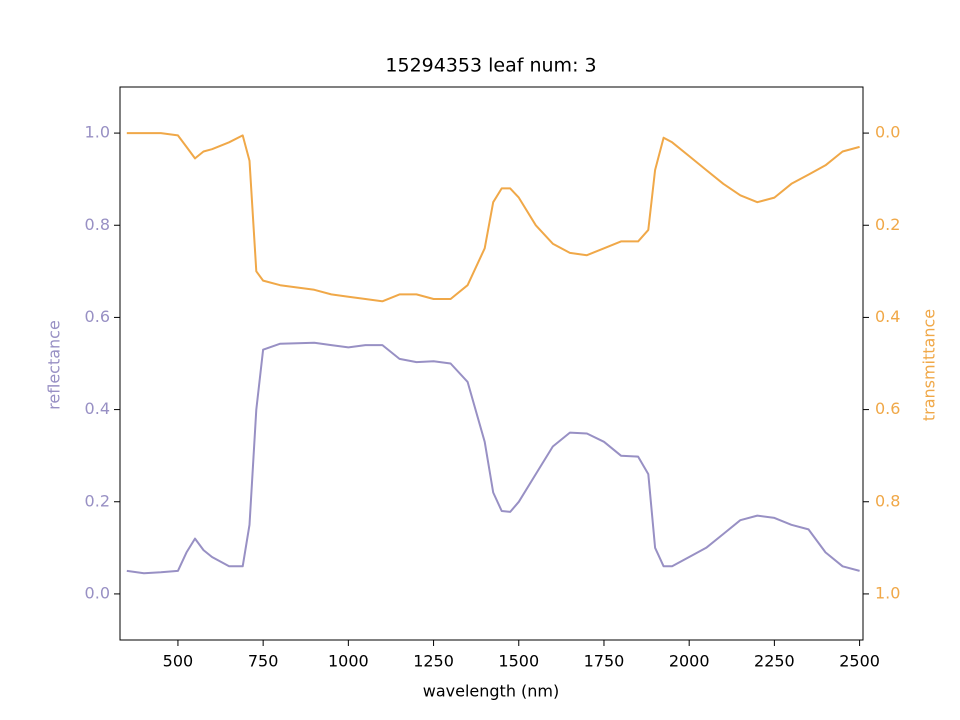 This screenshot has width=960, height=720. What do you see at coordinates (97, 224) in the screenshot?
I see `y-tick-label: 0.8` at bounding box center [97, 224].